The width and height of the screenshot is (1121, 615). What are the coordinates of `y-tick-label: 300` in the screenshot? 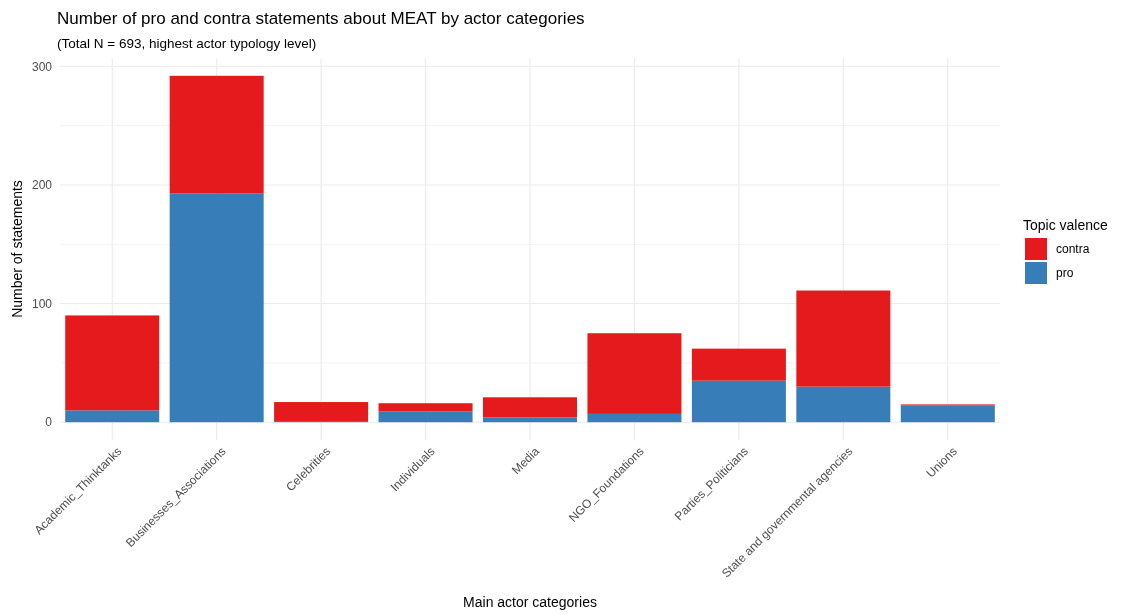 It's located at (42, 66).